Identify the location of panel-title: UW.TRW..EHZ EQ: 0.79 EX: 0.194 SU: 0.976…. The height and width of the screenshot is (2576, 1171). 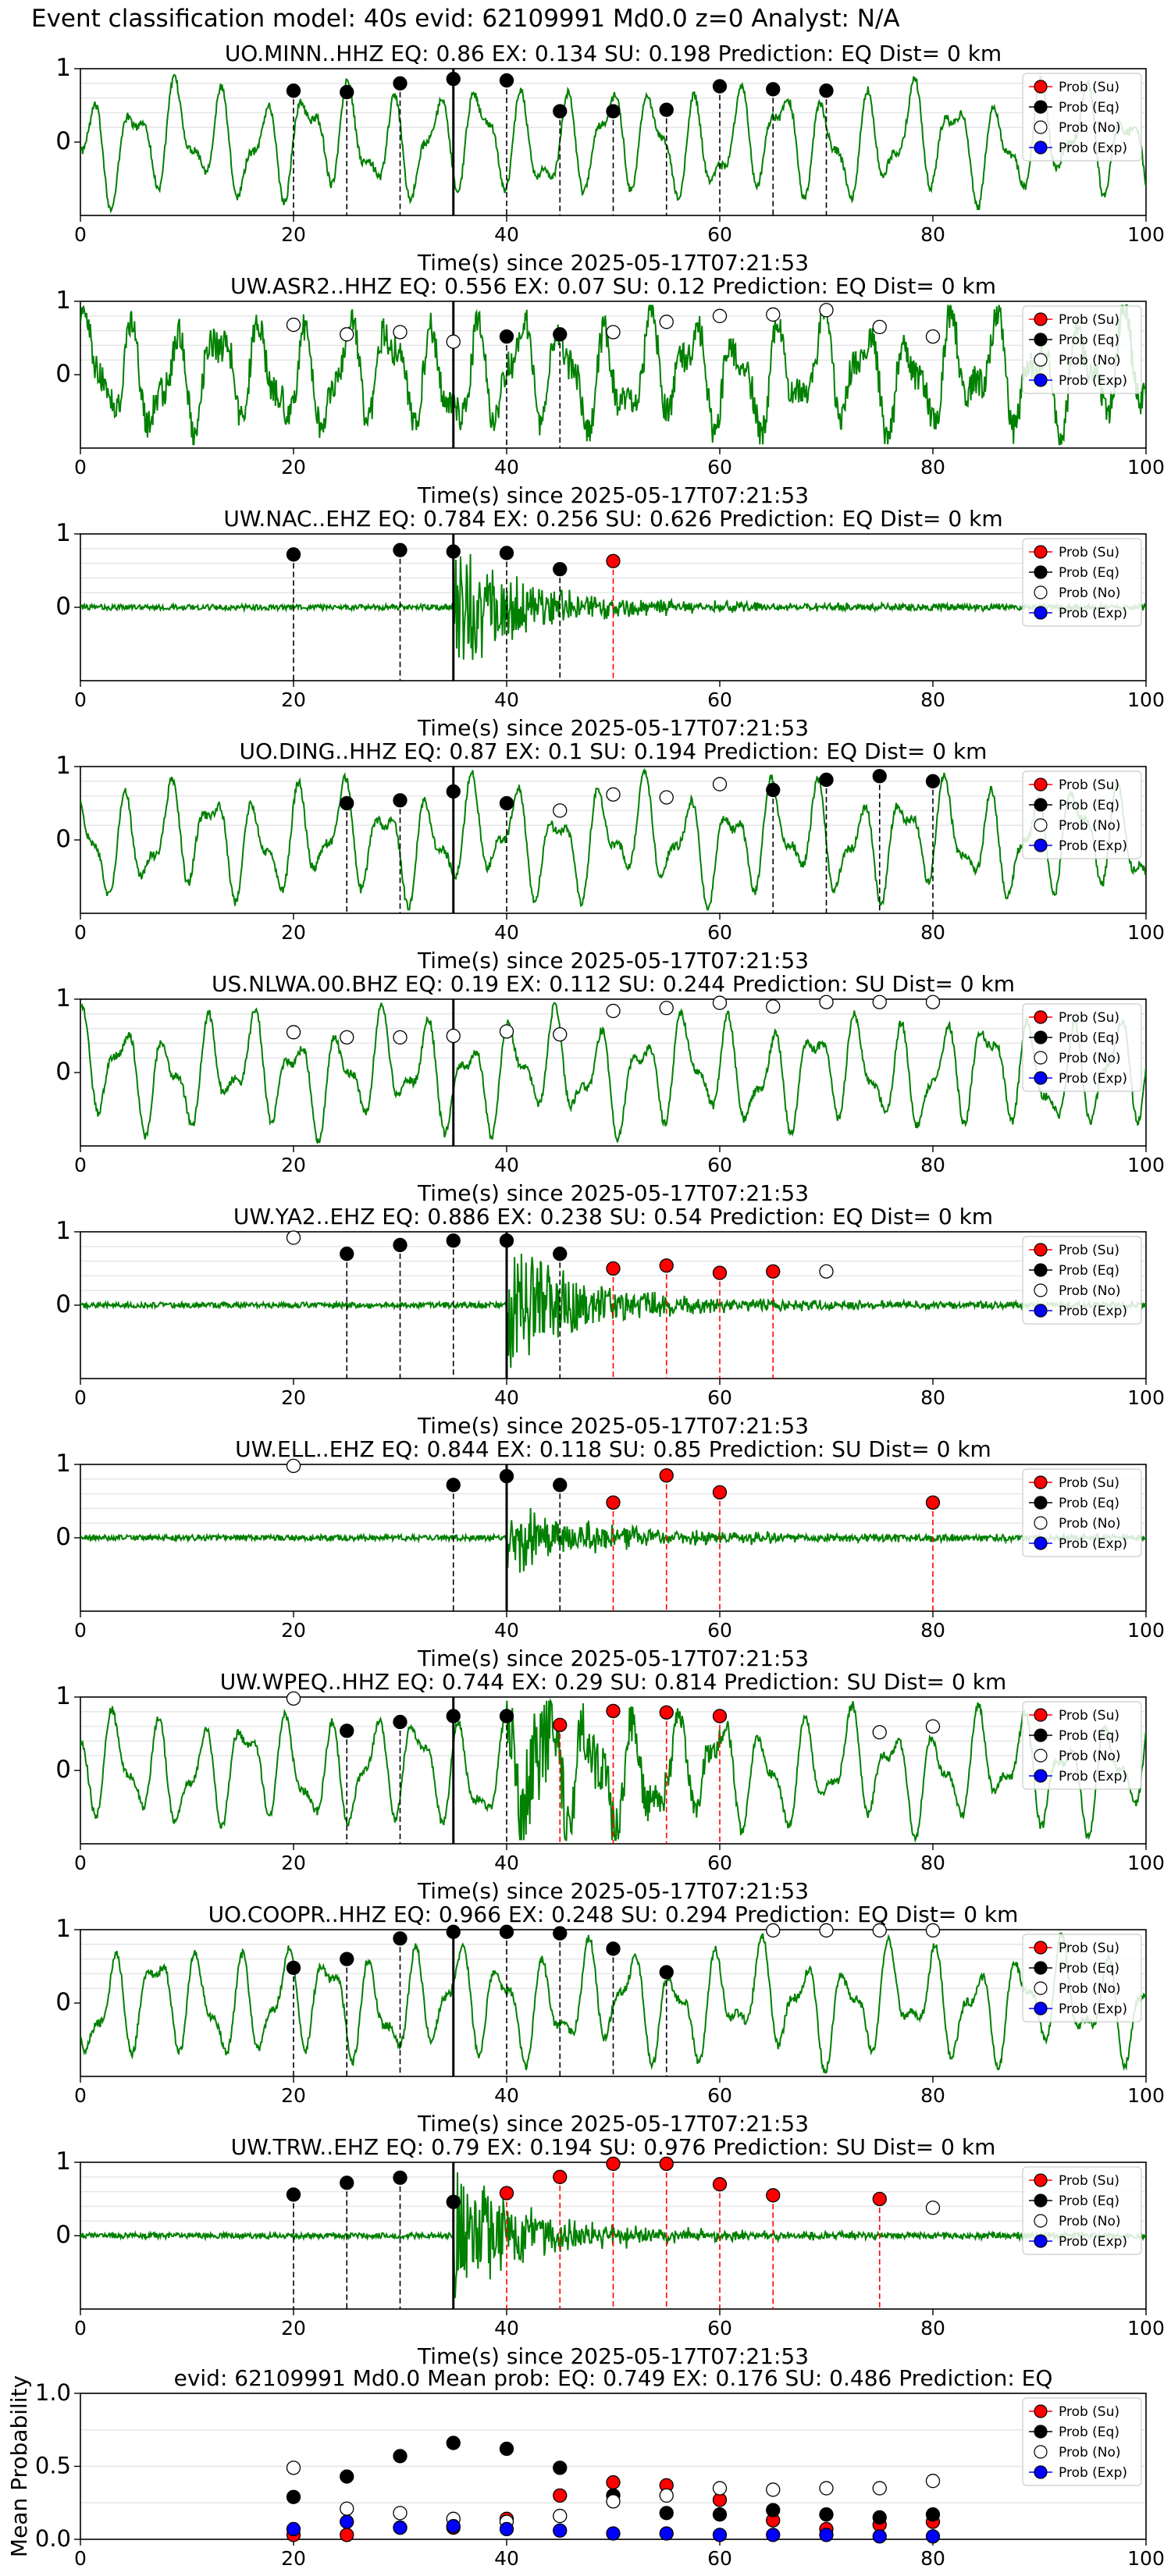
(613, 2147).